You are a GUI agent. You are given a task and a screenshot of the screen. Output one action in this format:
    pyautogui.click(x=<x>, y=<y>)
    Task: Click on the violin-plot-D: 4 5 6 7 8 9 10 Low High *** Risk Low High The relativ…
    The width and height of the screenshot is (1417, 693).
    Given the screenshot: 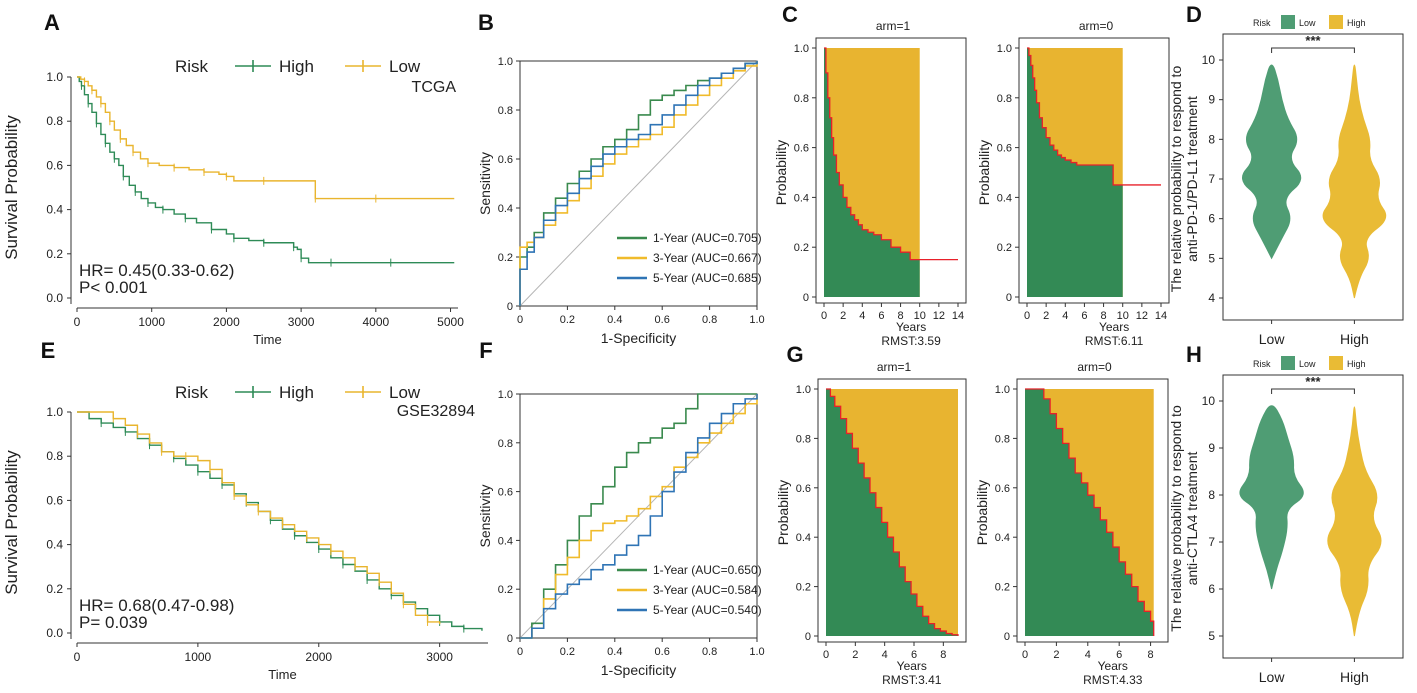 What is the action you would take?
    pyautogui.click(x=1286, y=181)
    